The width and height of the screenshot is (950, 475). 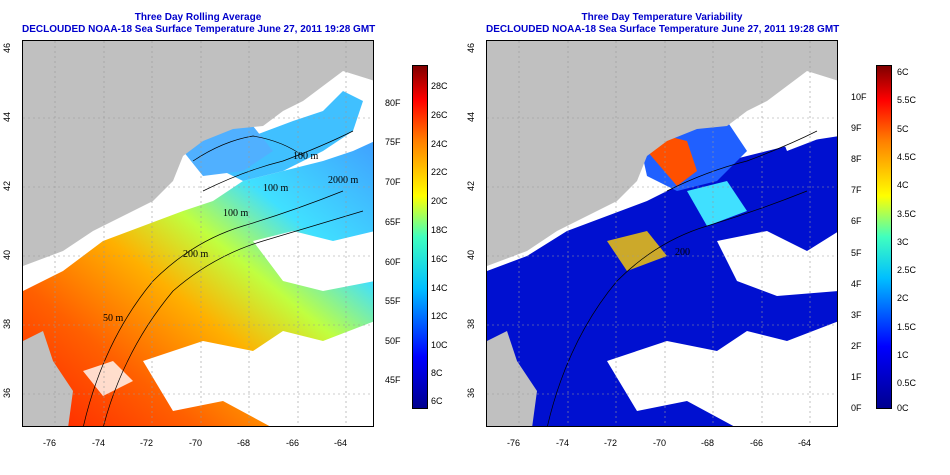 What do you see at coordinates (907, 157) in the screenshot?
I see `right-cbar-c-label: 4.5C` at bounding box center [907, 157].